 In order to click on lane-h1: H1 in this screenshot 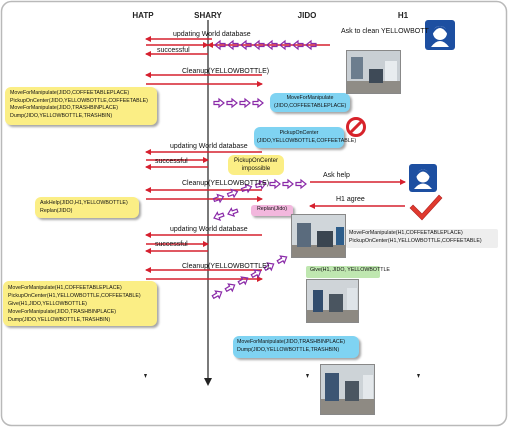, I will do `click(403, 15)`.